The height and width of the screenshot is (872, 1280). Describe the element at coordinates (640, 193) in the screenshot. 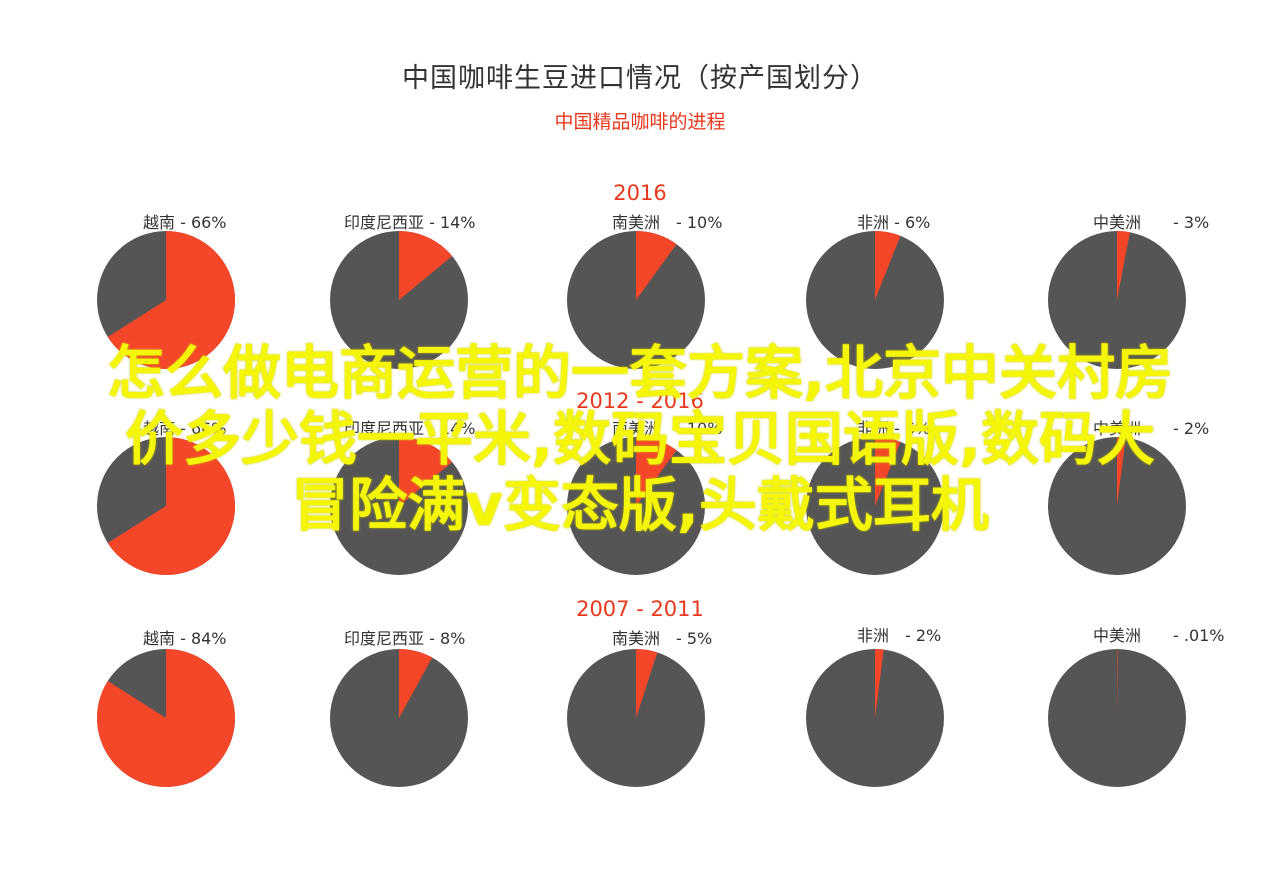

I see `row-title-0: 2016` at that location.